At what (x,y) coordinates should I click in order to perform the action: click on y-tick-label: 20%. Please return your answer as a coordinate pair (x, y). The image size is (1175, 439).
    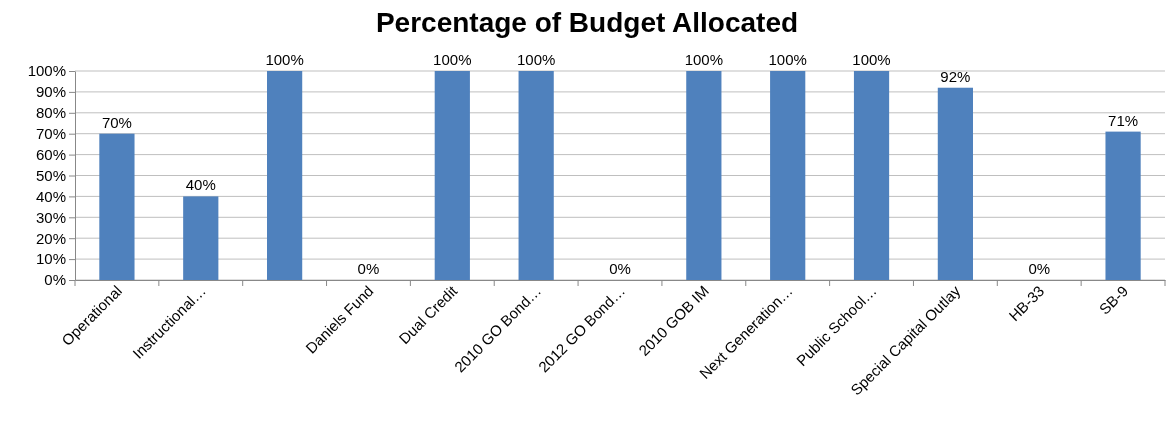
    Looking at the image, I should click on (50, 238).